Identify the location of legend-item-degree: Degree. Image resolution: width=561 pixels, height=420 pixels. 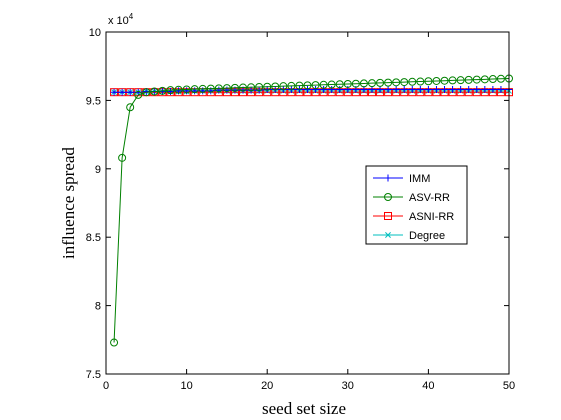
(409, 236).